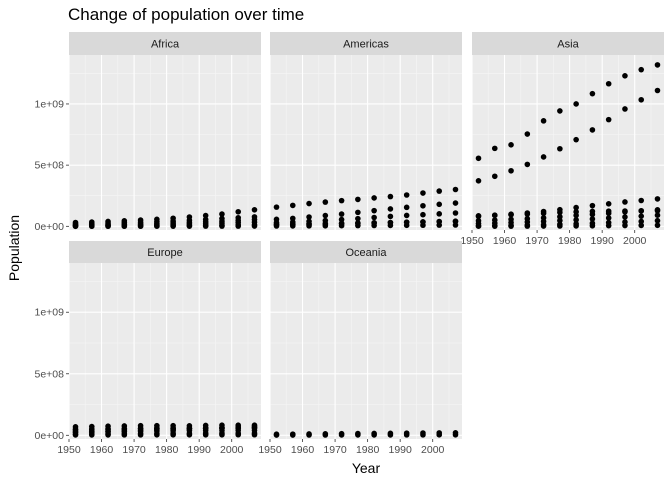 The image size is (672, 480). Describe the element at coordinates (360, 348) in the screenshot. I see `facet-panel-oceania: Oceania 1950 1960 1970 1980 1990 2000` at that location.